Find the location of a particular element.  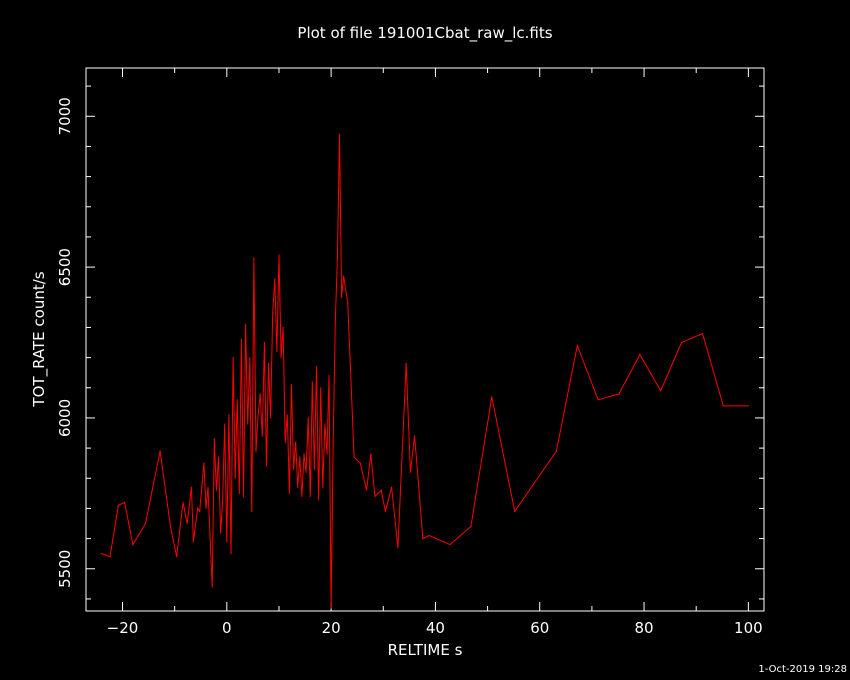

y-tick-label: 6500 is located at coordinates (65, 267).